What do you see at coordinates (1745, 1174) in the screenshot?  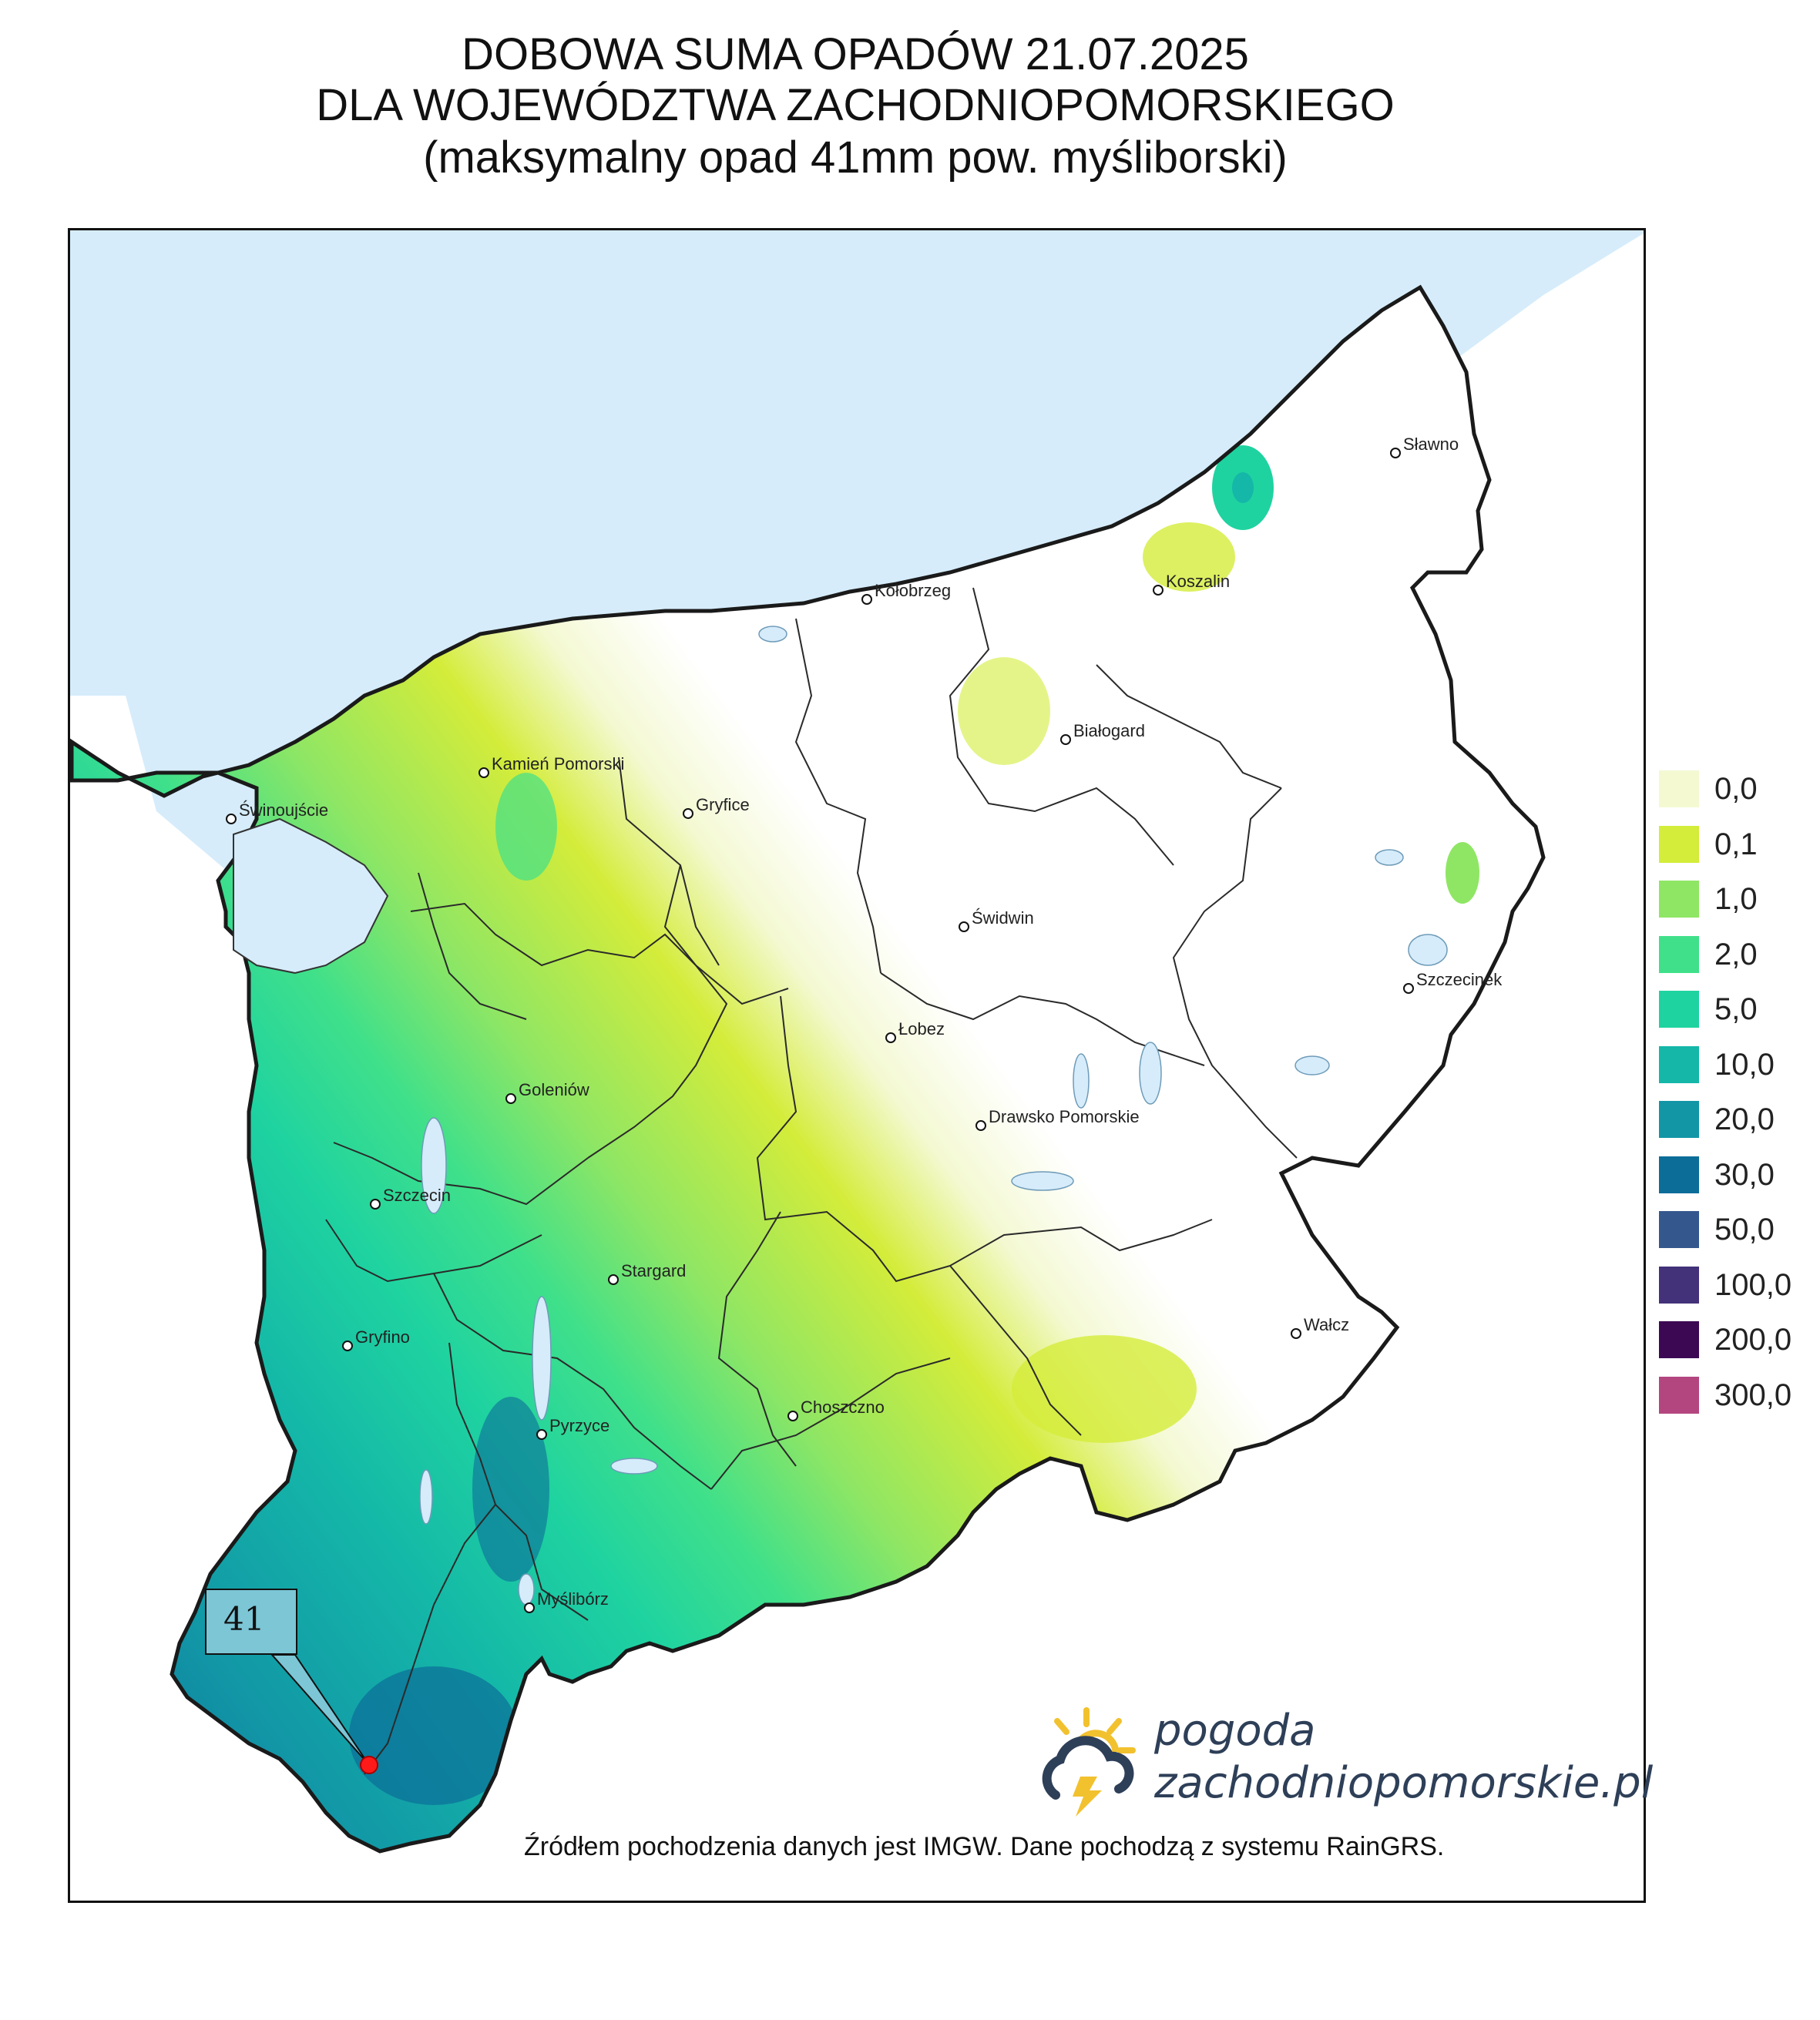 I see `legend-label: 30,0` at bounding box center [1745, 1174].